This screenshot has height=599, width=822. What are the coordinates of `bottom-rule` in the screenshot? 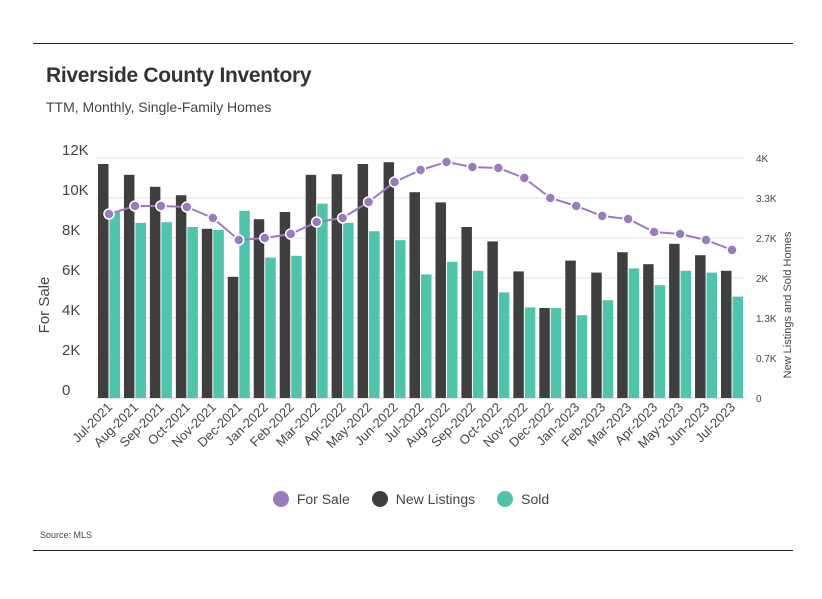 It's located at (413, 550).